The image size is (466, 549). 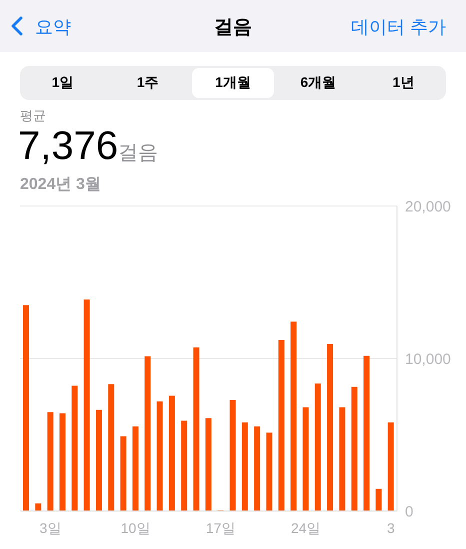 I want to click on text: 평균, so click(x=33, y=116).